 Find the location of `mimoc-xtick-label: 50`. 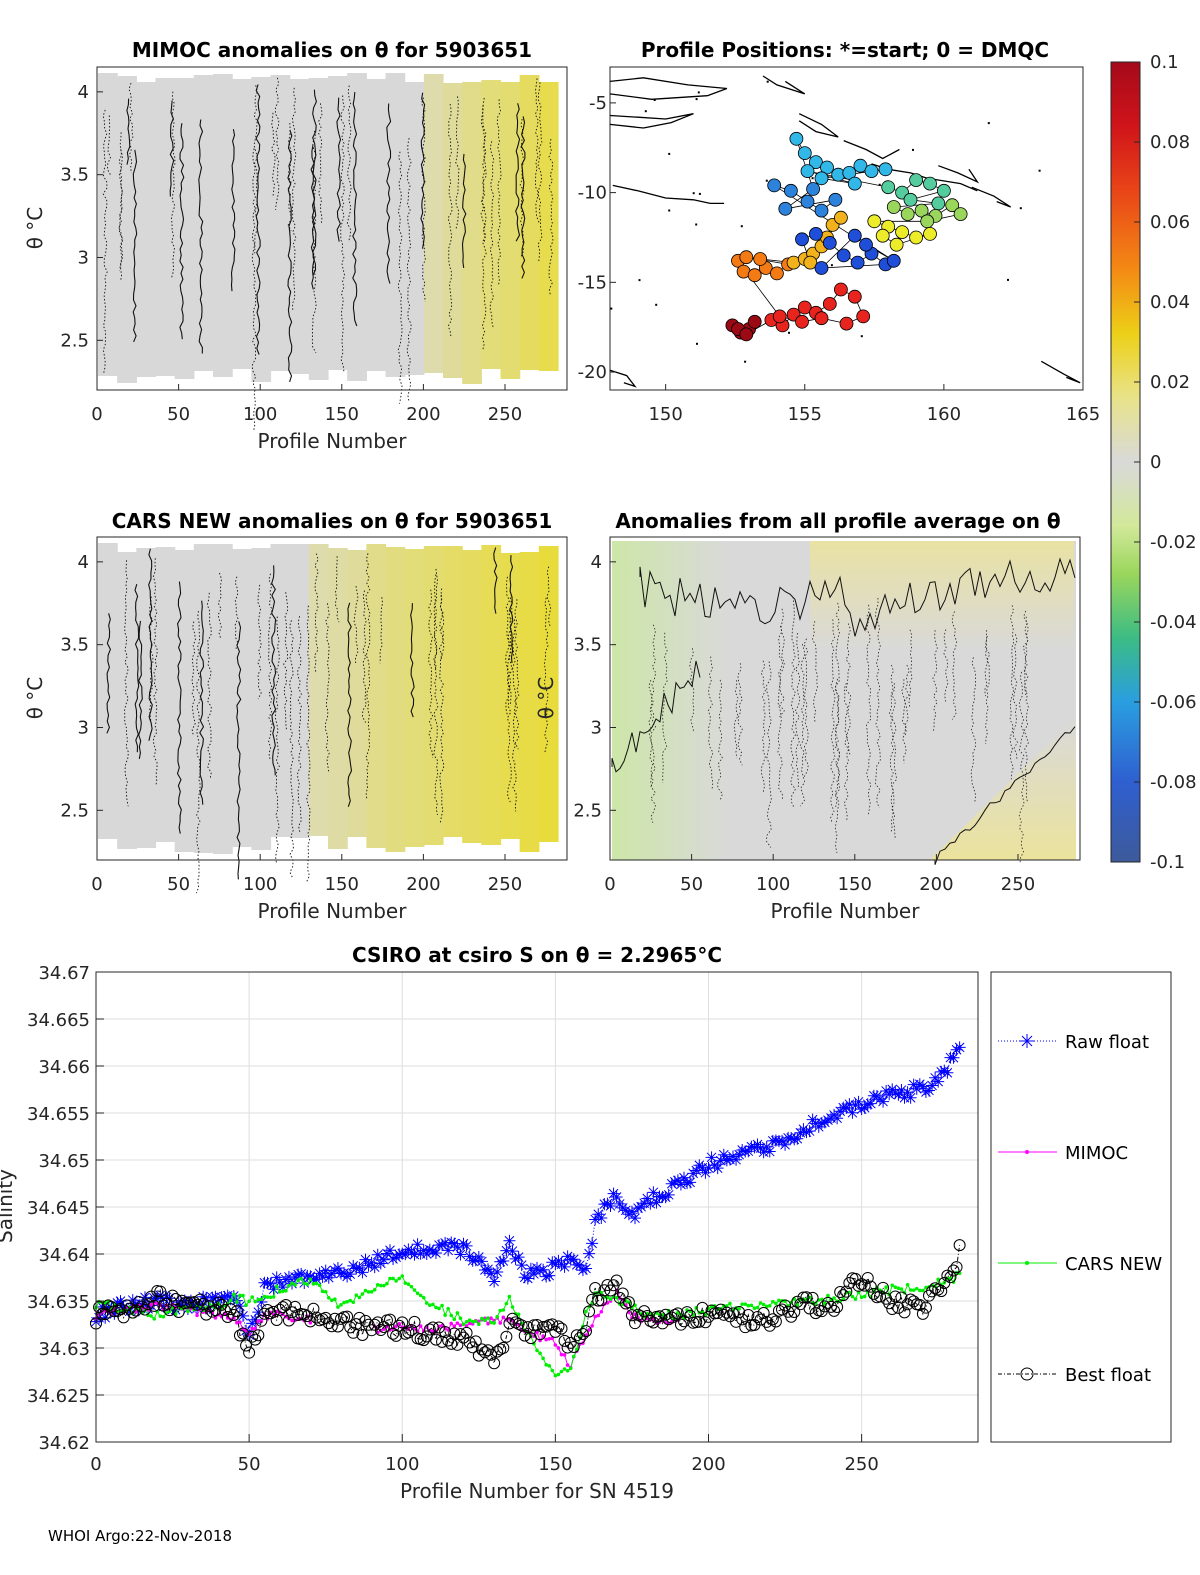

mimoc-xtick-label: 50 is located at coordinates (178, 414).